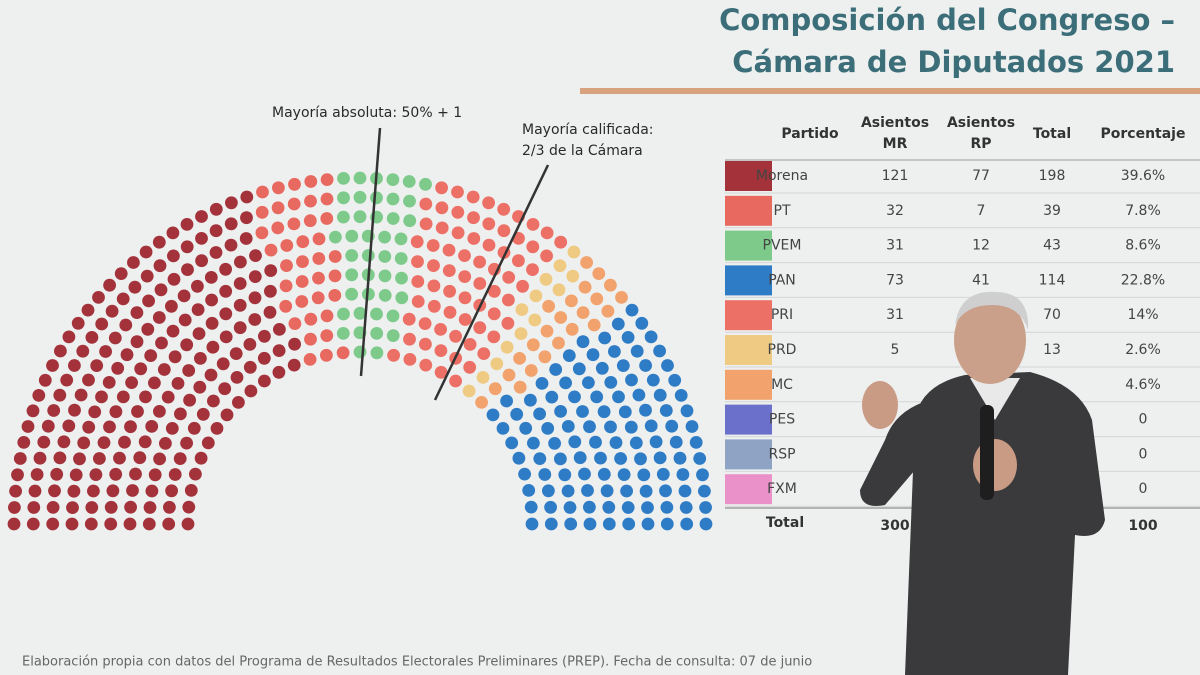 This screenshot has width=1200, height=675. What do you see at coordinates (980, 144) in the screenshot?
I see `column-header: RP` at bounding box center [980, 144].